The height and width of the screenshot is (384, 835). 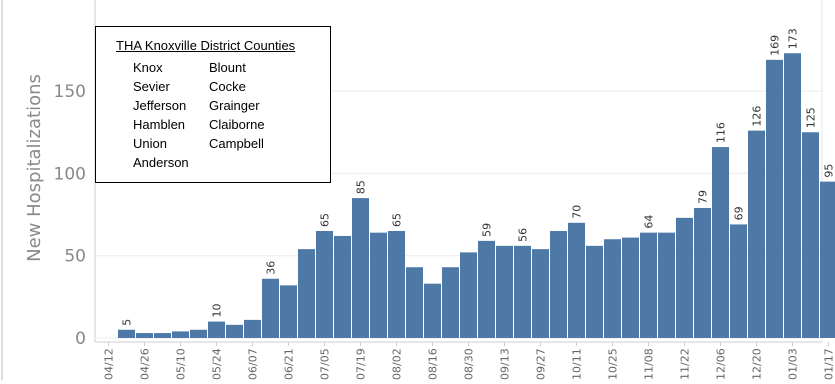 I want to click on x-tick-label: 05/24, so click(x=217, y=364).